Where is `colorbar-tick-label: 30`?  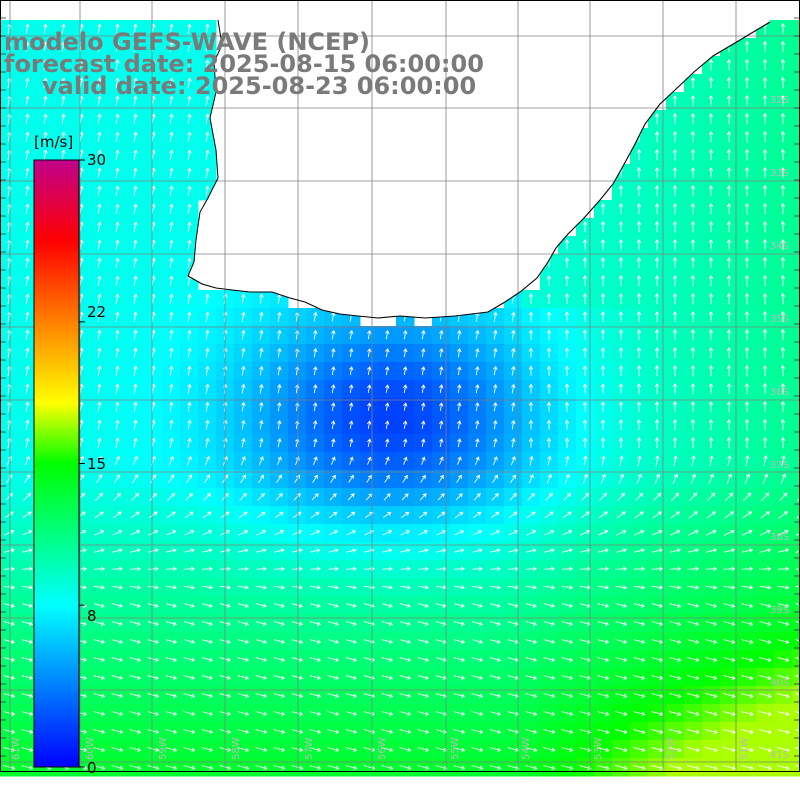 colorbar-tick-label: 30 is located at coordinates (97, 160).